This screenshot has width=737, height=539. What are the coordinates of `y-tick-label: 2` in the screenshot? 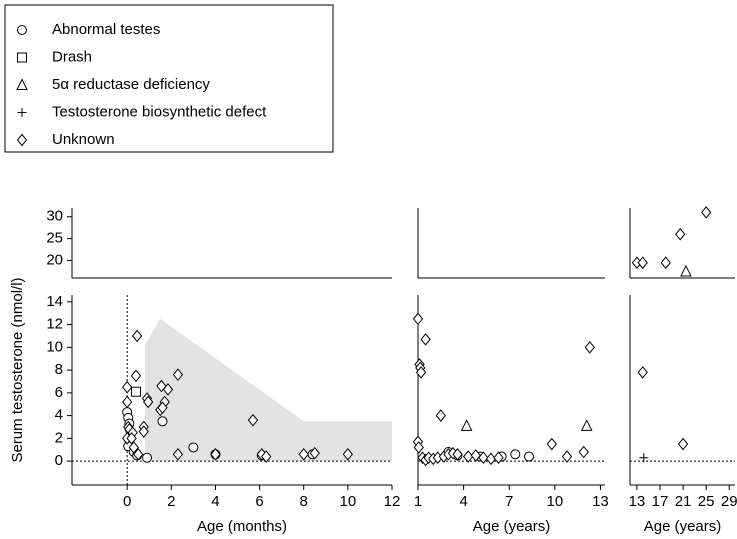 It's located at (59, 437).